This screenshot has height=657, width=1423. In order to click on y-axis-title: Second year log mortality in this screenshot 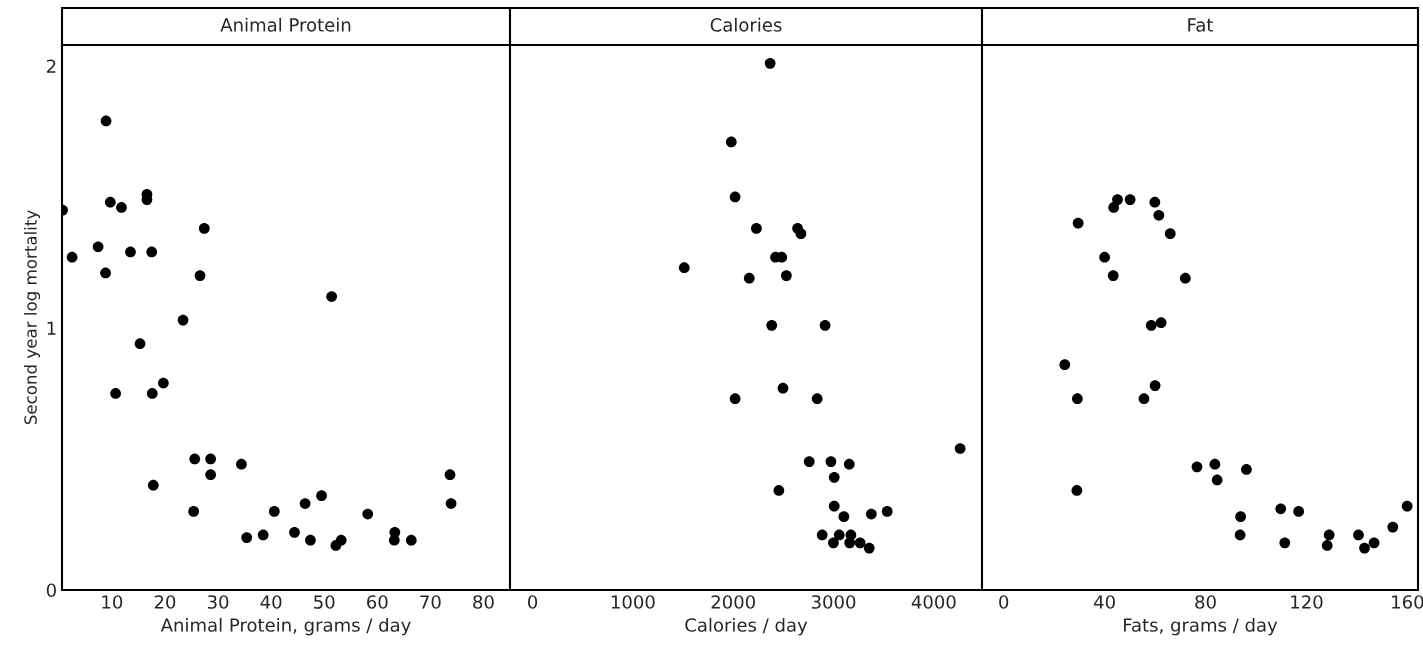, I will do `click(32, 317)`.